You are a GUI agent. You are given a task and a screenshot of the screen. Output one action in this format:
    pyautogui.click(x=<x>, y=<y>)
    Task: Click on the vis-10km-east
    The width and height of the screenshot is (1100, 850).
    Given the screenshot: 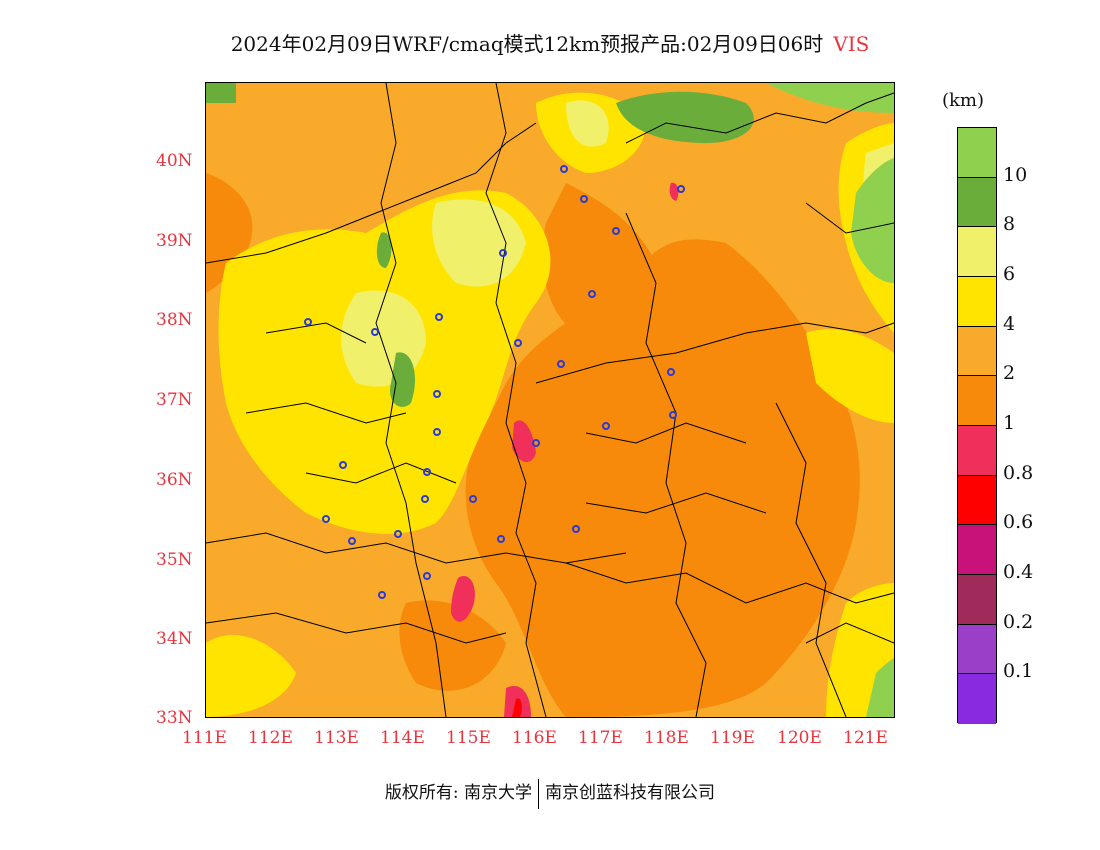 What is the action you would take?
    pyautogui.click(x=872, y=220)
    